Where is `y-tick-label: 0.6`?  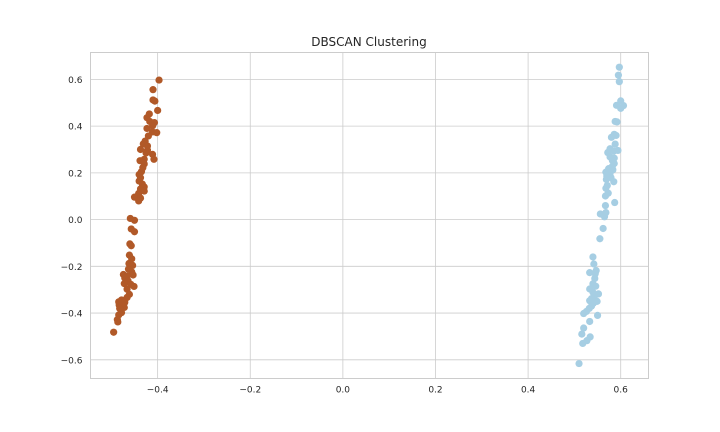 y-tick-label: 0.6 is located at coordinates (75, 81).